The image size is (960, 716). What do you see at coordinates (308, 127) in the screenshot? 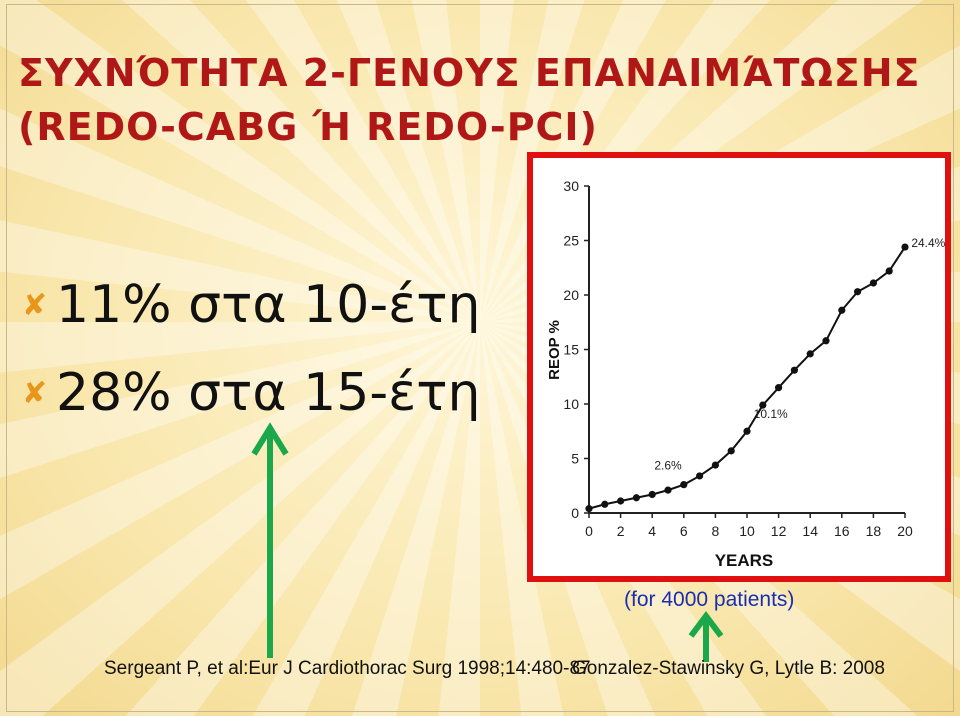
I see `title-line-2: (REDO-CABG Ή REDO-PCI)` at bounding box center [308, 127].